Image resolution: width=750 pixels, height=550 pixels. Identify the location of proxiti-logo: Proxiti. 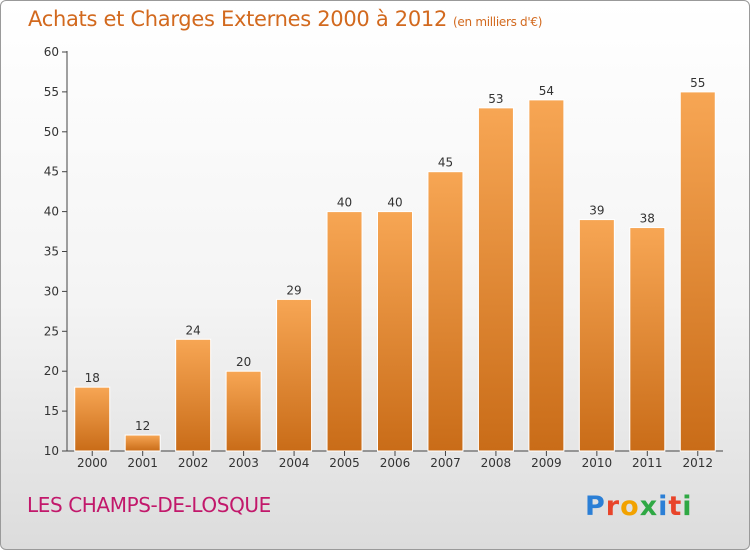
(639, 506).